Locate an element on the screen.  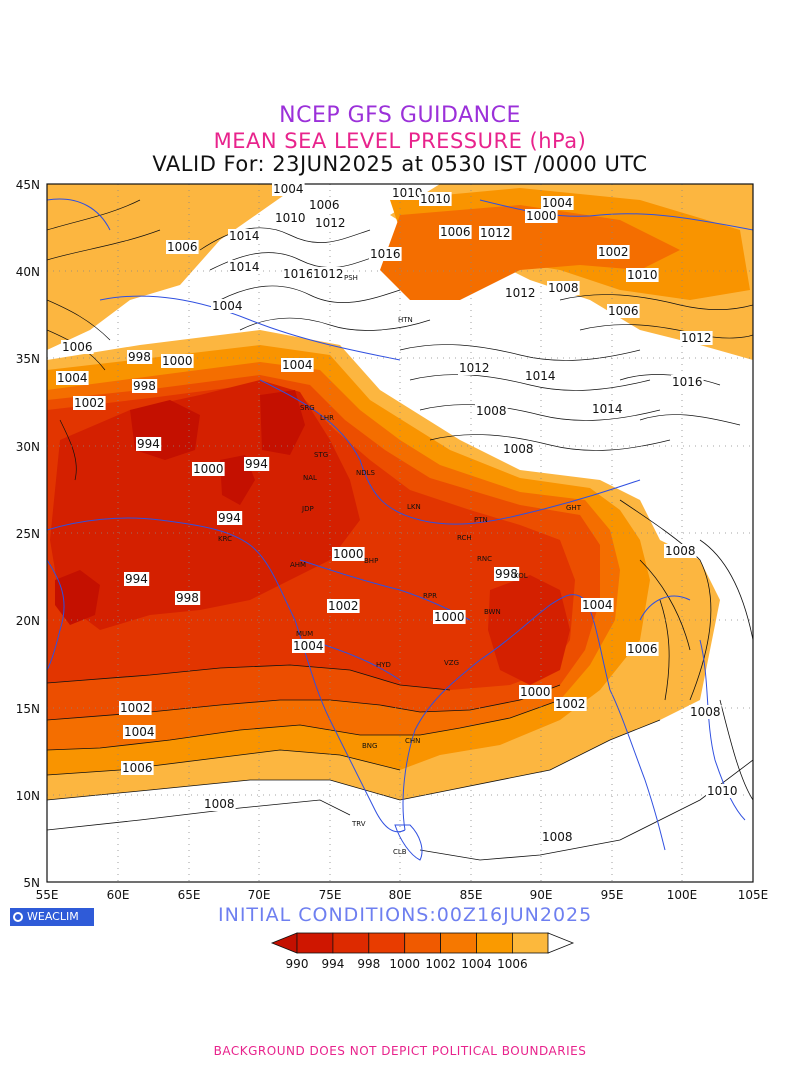
lat-label: 5N is located at coordinates (31, 883).